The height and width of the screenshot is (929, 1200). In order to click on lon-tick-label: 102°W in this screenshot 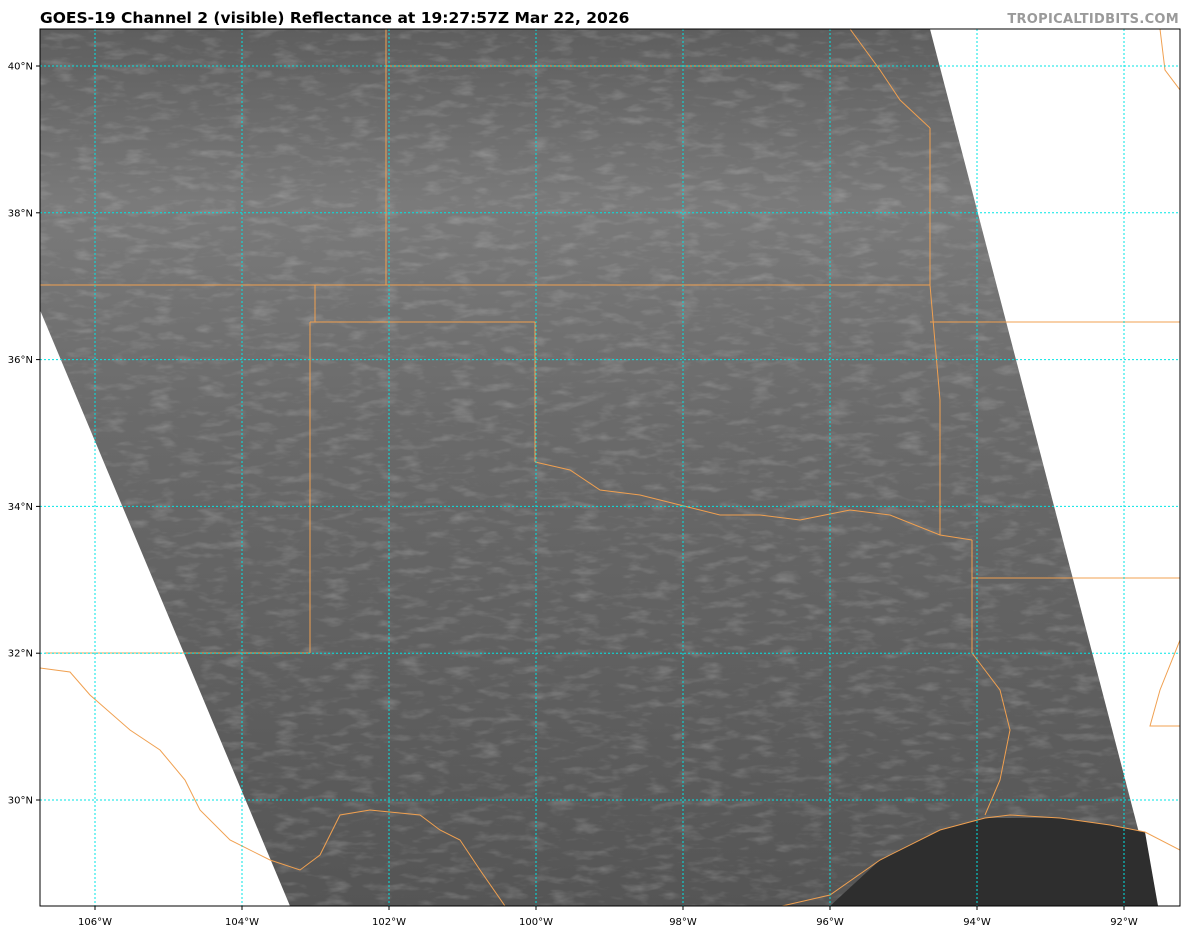, I will do `click(389, 922)`.